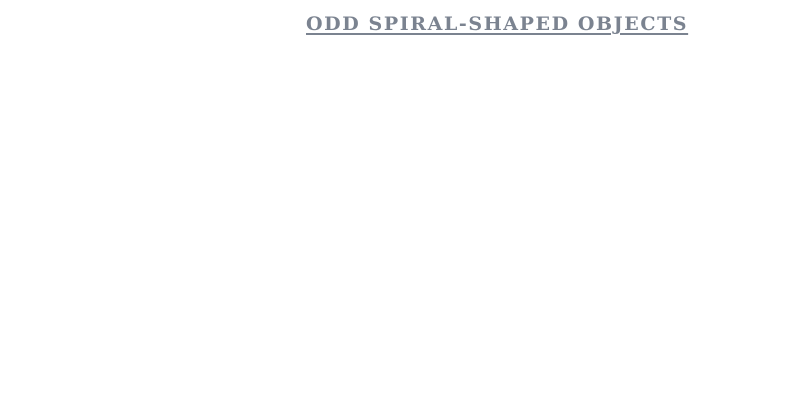  I want to click on page-title-link: ODD SPIRAL-SHAPED OBJECTS, so click(497, 24).